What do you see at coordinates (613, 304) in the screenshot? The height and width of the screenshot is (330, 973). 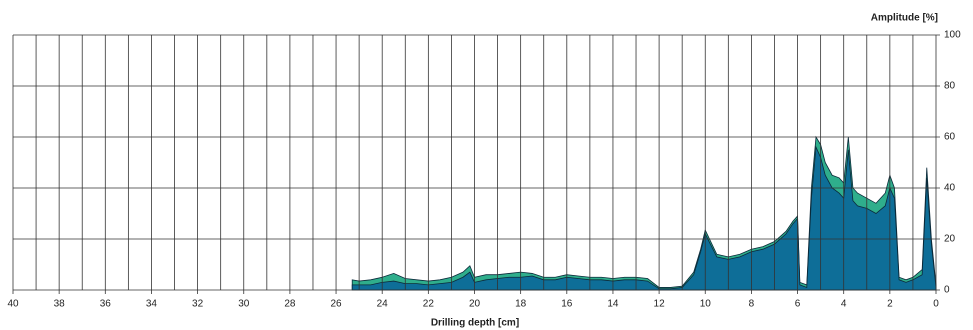 I see `x-tick-label: 14` at bounding box center [613, 304].